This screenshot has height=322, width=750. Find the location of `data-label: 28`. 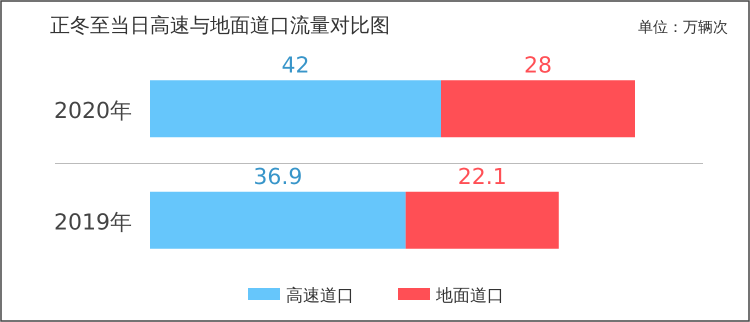

data-label: 28 is located at coordinates (538, 65).